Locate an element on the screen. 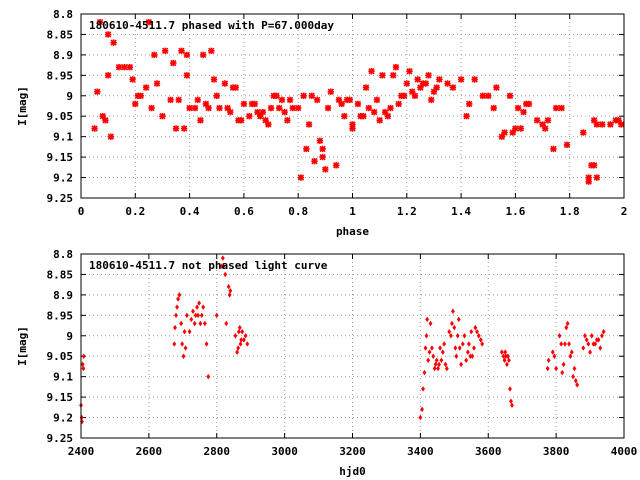 The height and width of the screenshot is (480, 640). phased-y-tick-label: 8.85 is located at coordinates (60, 34).